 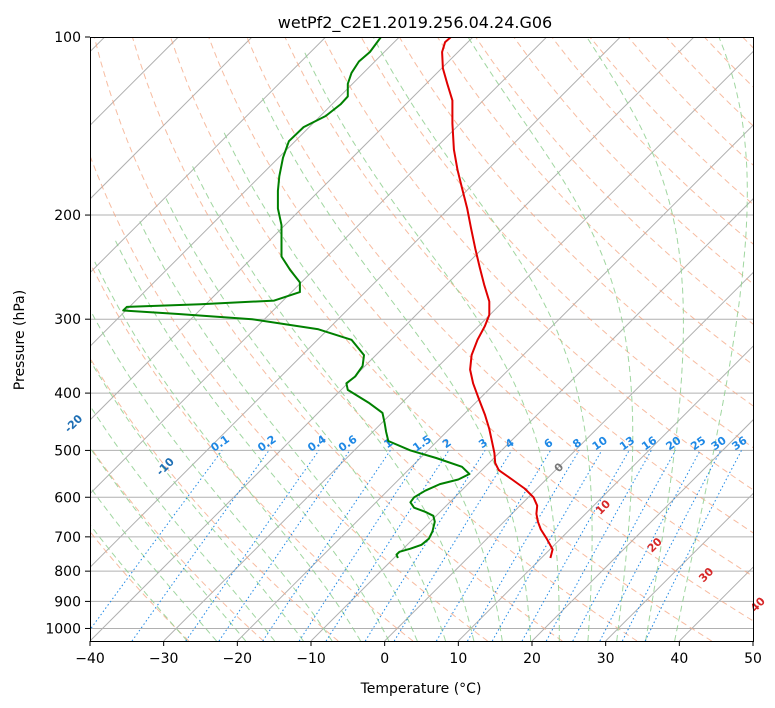 What do you see at coordinates (67, 538) in the screenshot?
I see `y-tick-label: 700` at bounding box center [67, 538].